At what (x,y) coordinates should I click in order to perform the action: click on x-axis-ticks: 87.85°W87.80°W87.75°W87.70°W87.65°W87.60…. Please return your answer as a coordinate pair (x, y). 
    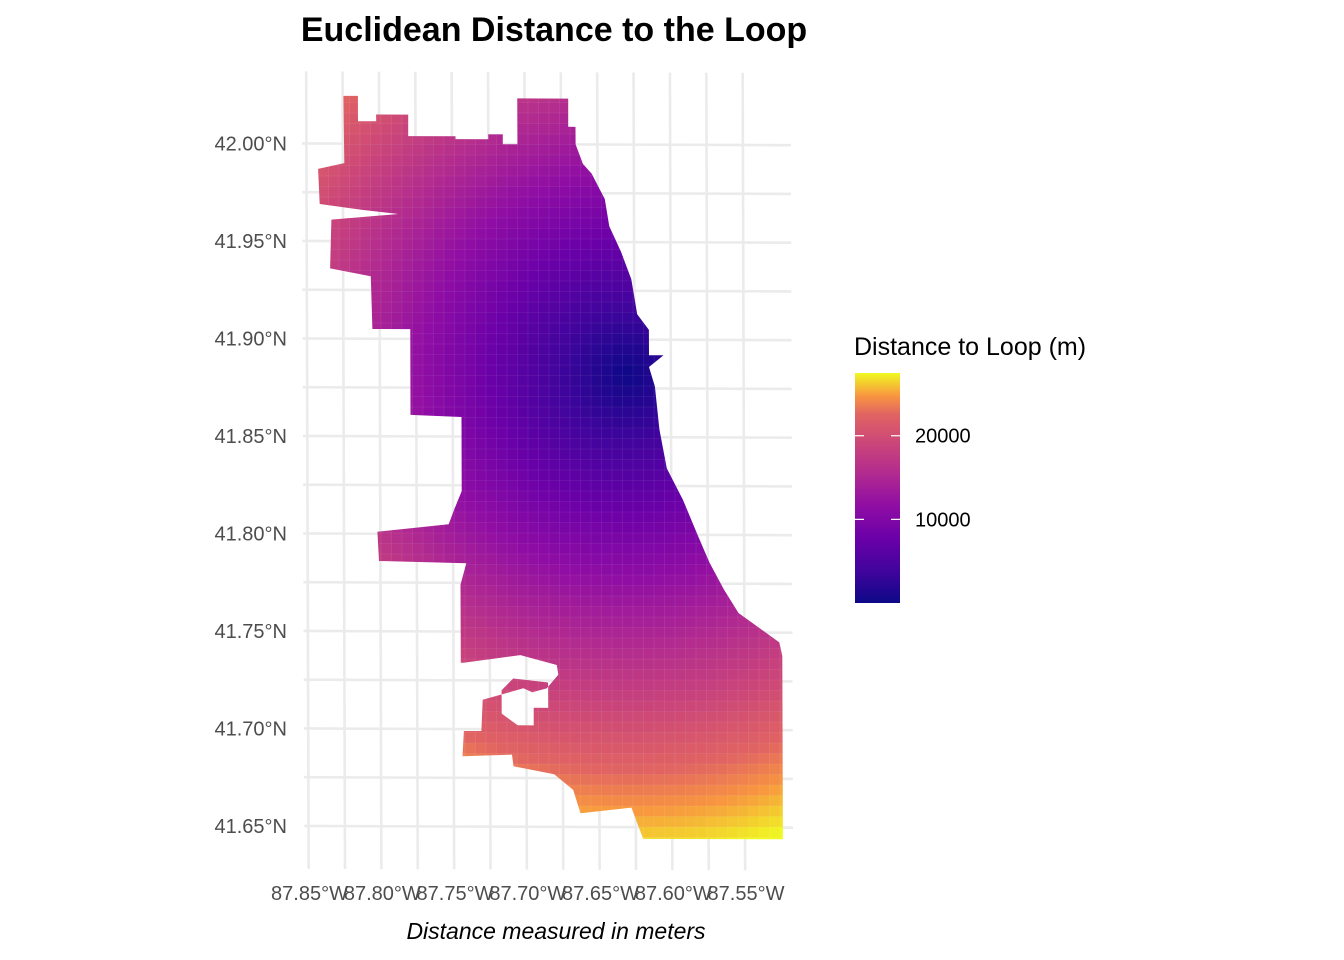
    Looking at the image, I should click on (528, 894).